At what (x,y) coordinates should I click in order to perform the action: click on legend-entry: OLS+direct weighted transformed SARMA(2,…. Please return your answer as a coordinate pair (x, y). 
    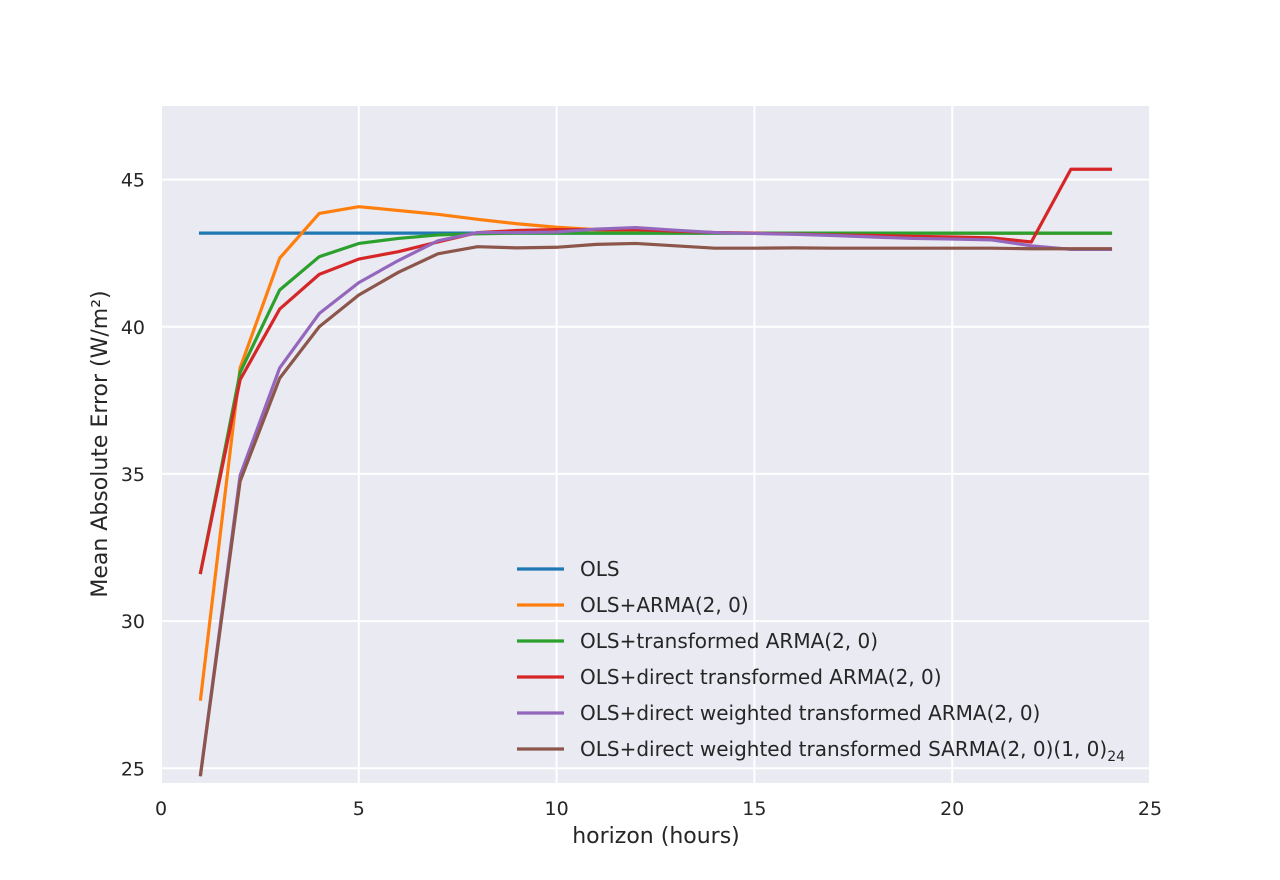
    Looking at the image, I should click on (852, 751).